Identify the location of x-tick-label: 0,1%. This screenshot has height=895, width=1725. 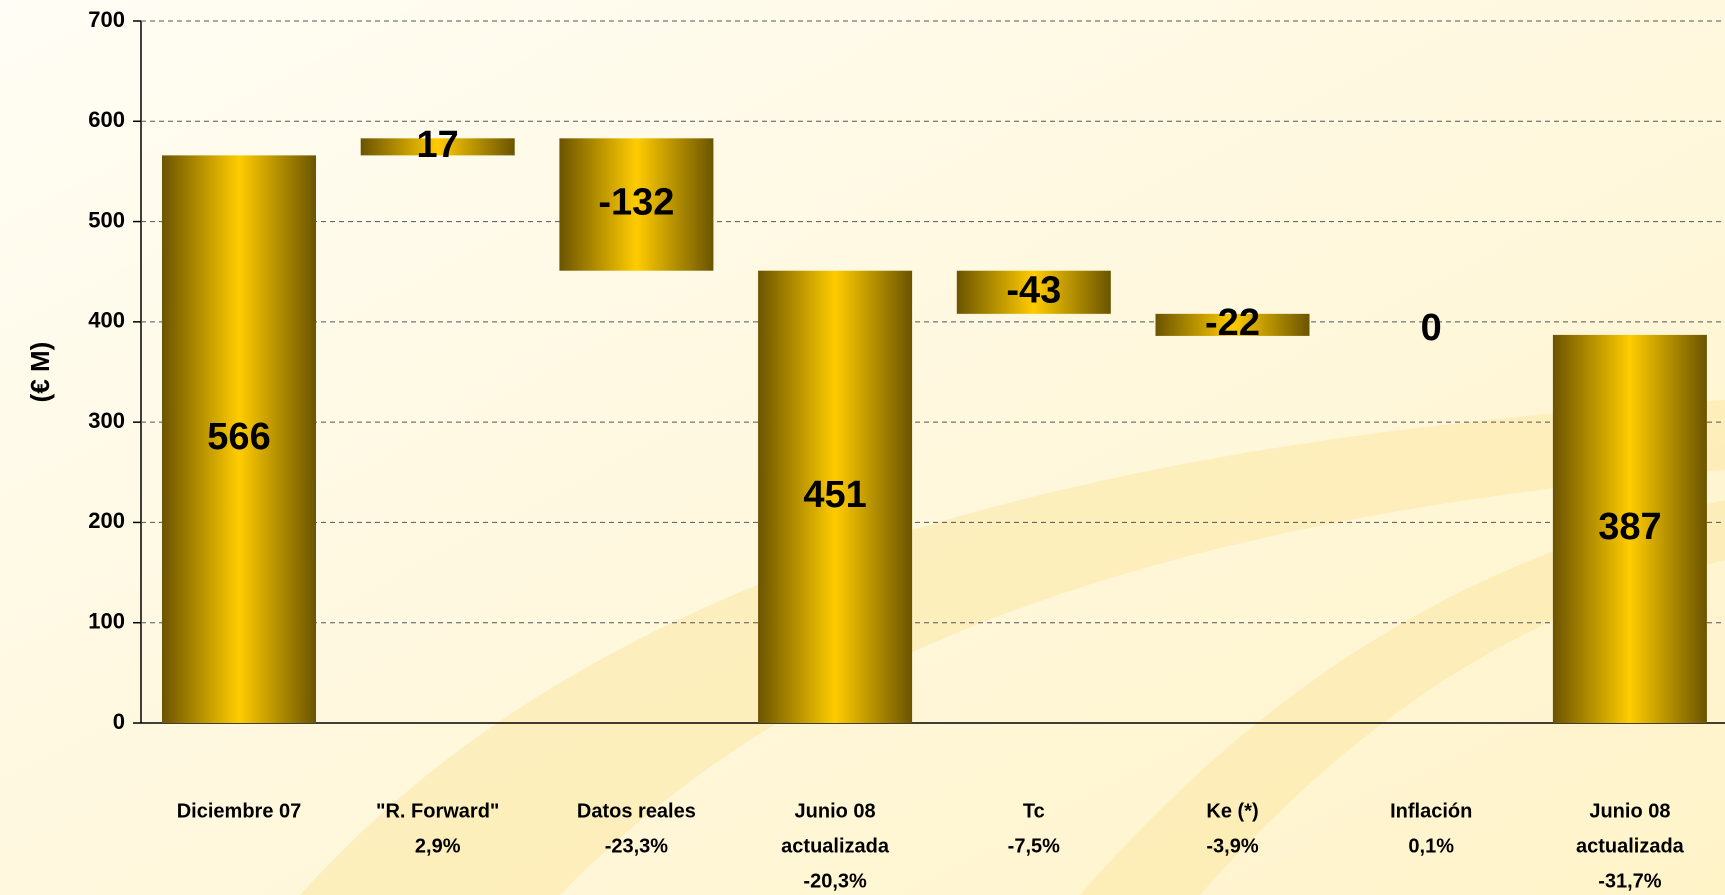
(1431, 846).